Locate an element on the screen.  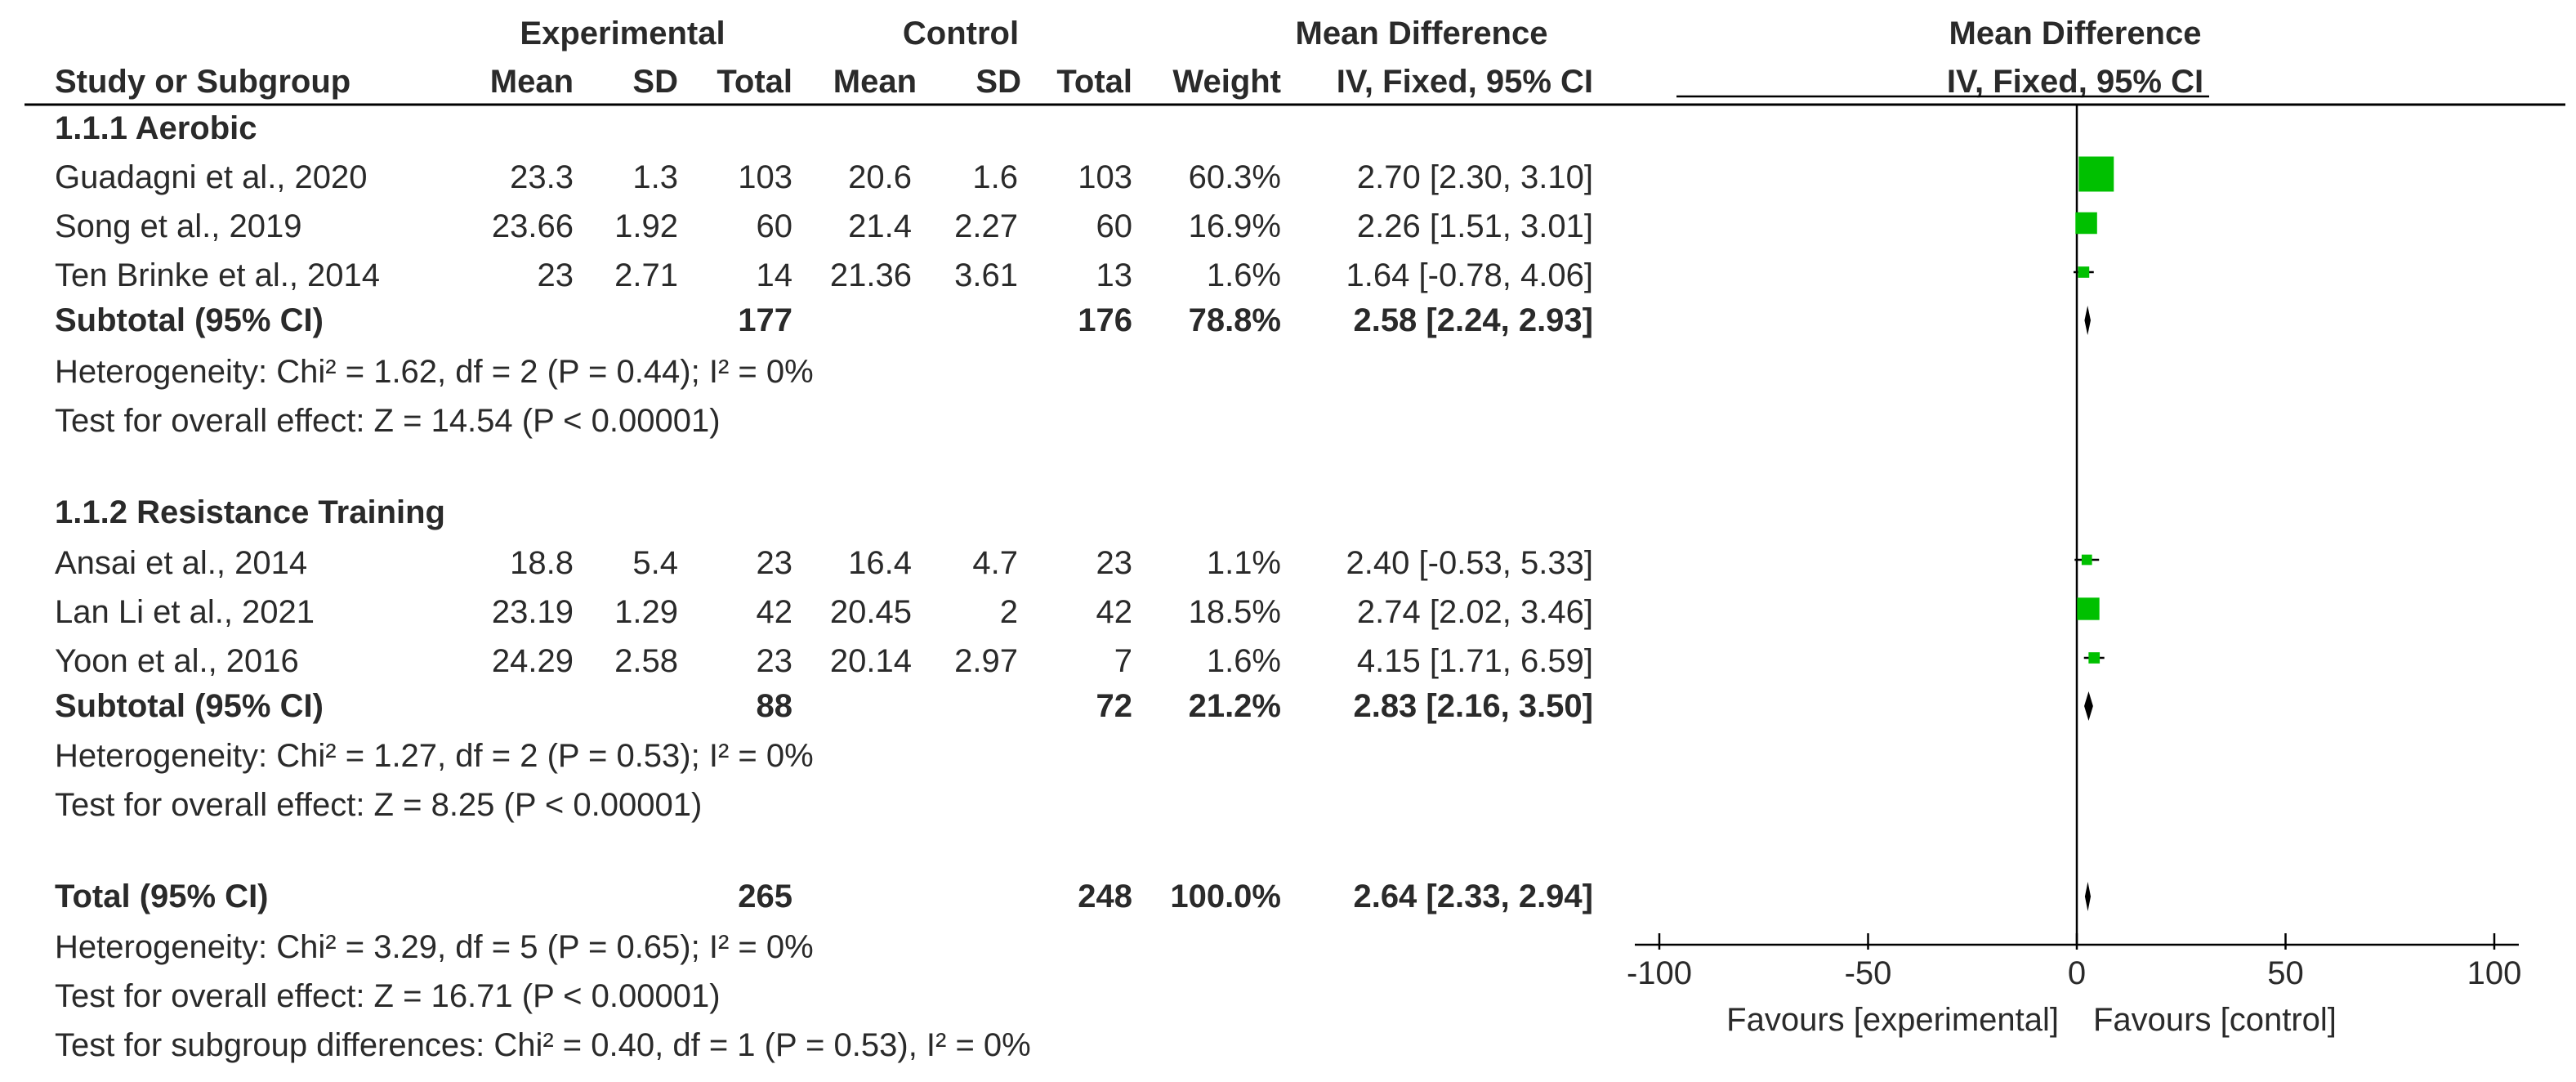
ctl-sd: 2 is located at coordinates (1009, 612).